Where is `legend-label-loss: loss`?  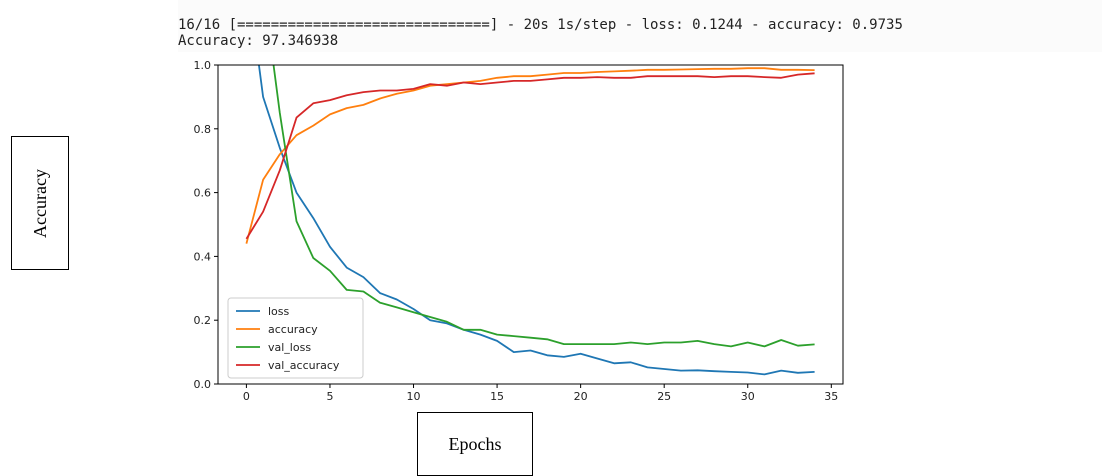 legend-label-loss: loss is located at coordinates (279, 311).